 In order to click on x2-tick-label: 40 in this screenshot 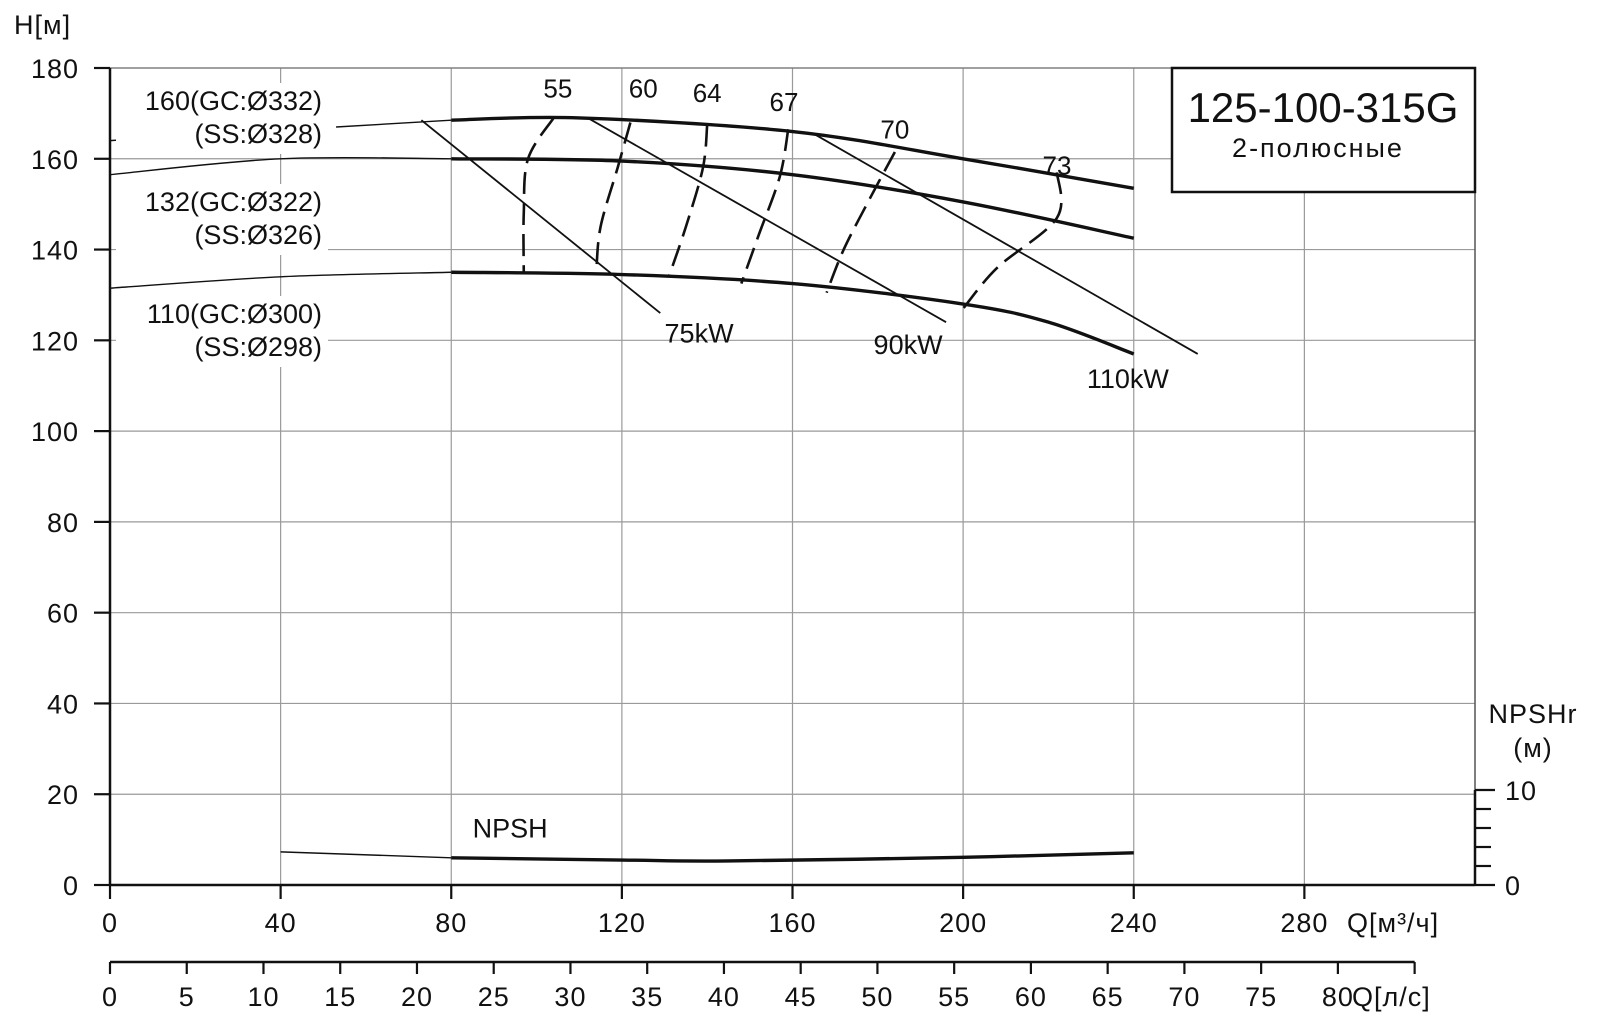, I will do `click(724, 997)`.